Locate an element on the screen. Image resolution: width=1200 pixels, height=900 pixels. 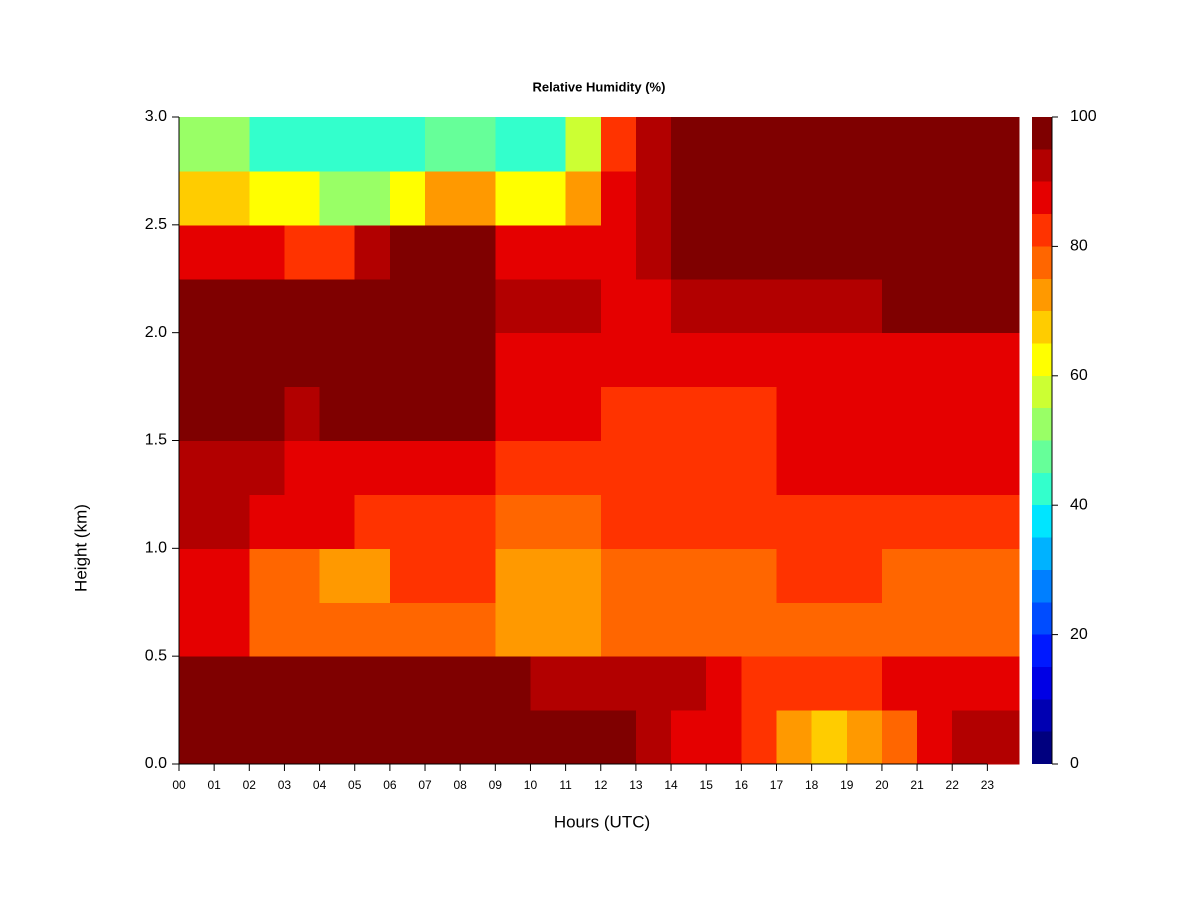
y-tick-label: 2.0 is located at coordinates (156, 332).